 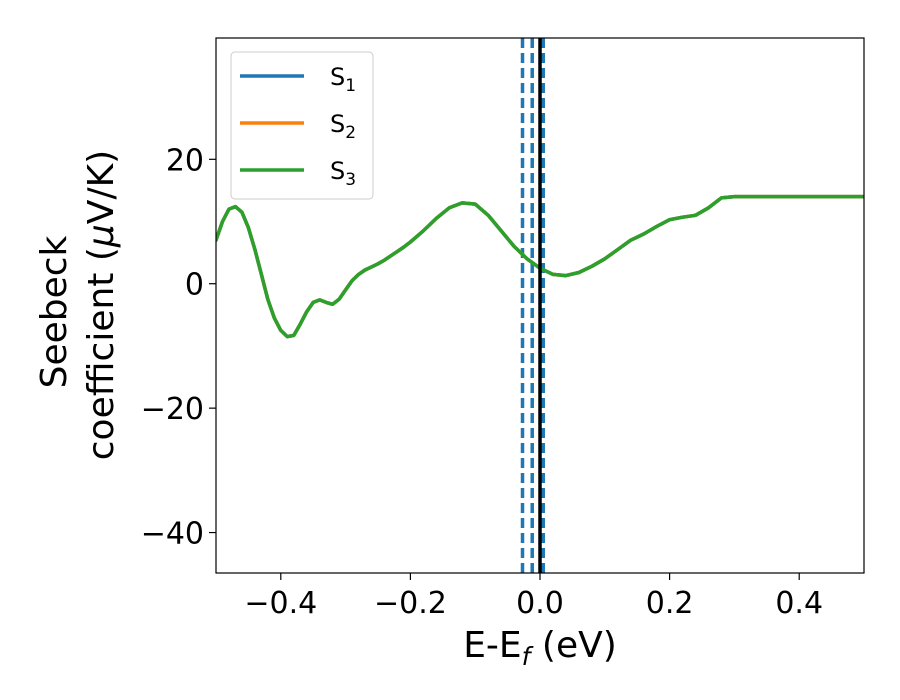 What do you see at coordinates (54, 311) in the screenshot?
I see `y-axis-label-line-1: Seebeck` at bounding box center [54, 311].